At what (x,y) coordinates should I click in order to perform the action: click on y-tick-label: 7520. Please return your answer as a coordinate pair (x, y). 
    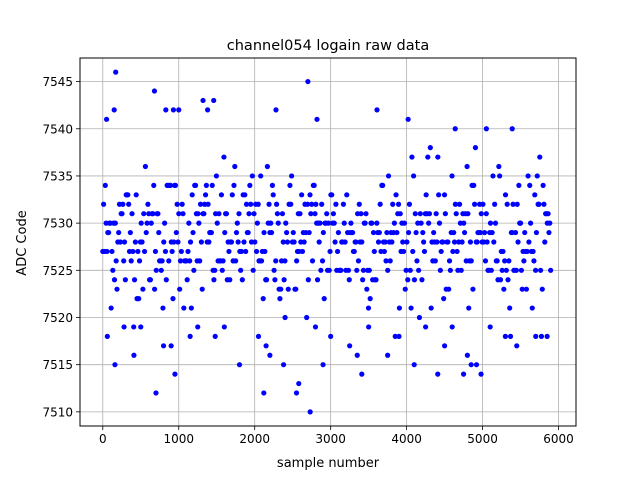
    Looking at the image, I should click on (57, 318).